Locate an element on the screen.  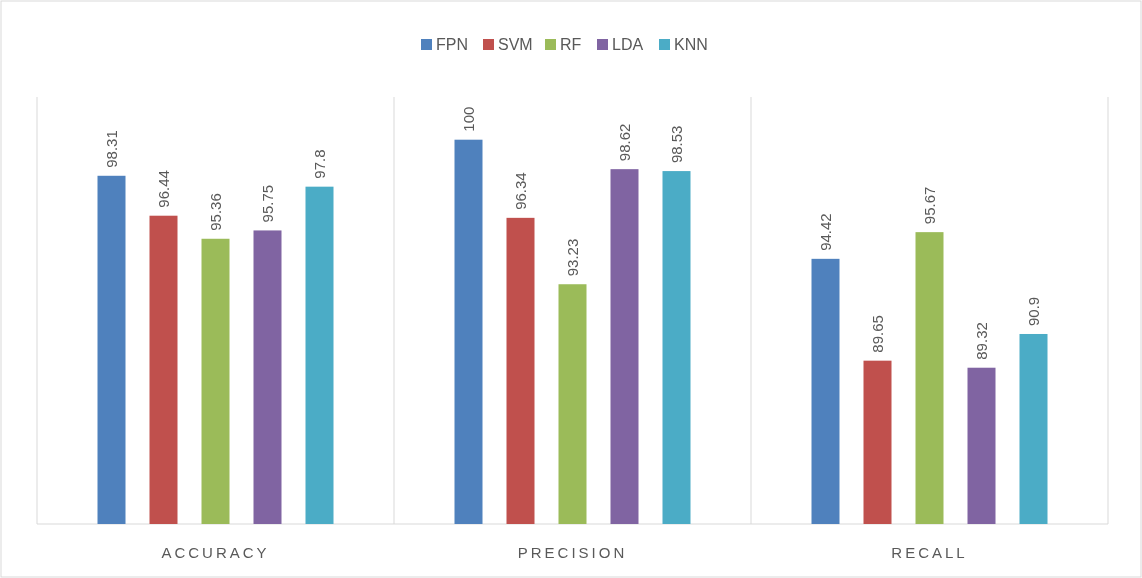
legend-label: RF is located at coordinates (571, 44).